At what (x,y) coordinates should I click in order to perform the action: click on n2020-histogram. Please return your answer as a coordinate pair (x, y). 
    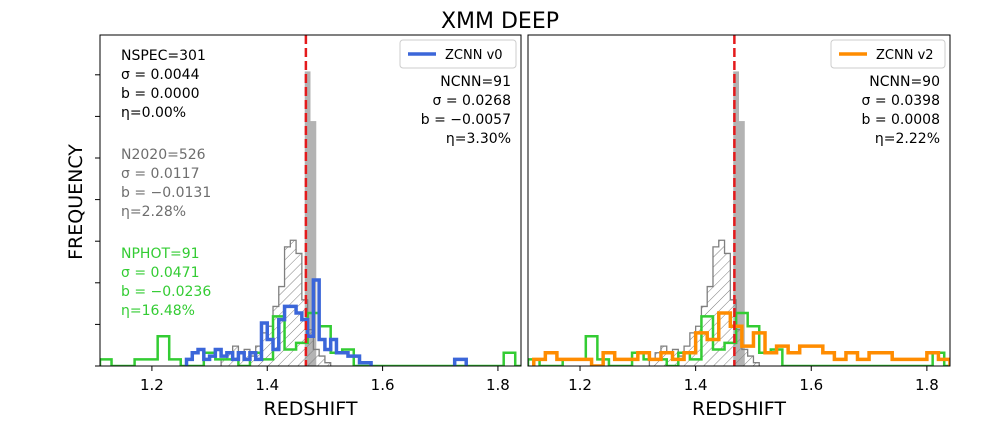
    Looking at the image, I should click on (276, 302).